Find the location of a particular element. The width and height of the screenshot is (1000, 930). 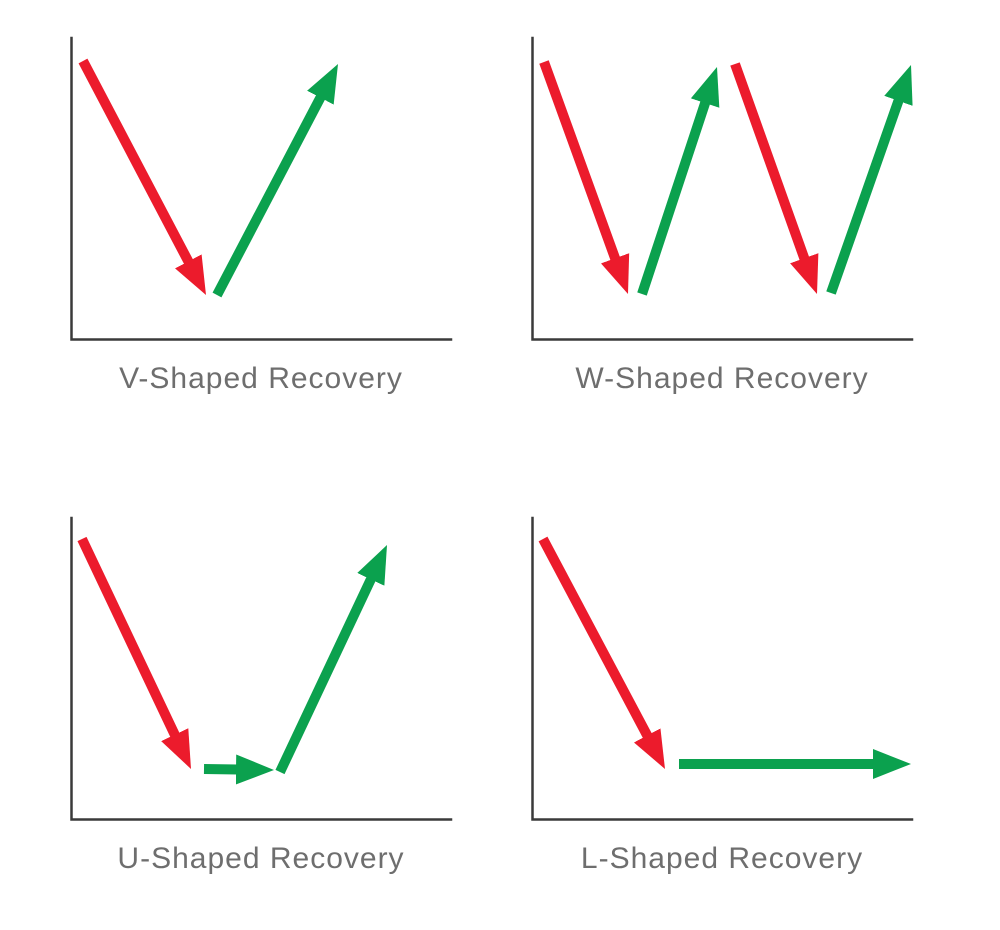

panel-label: L-Shaped Recovery is located at coordinates (722, 858).